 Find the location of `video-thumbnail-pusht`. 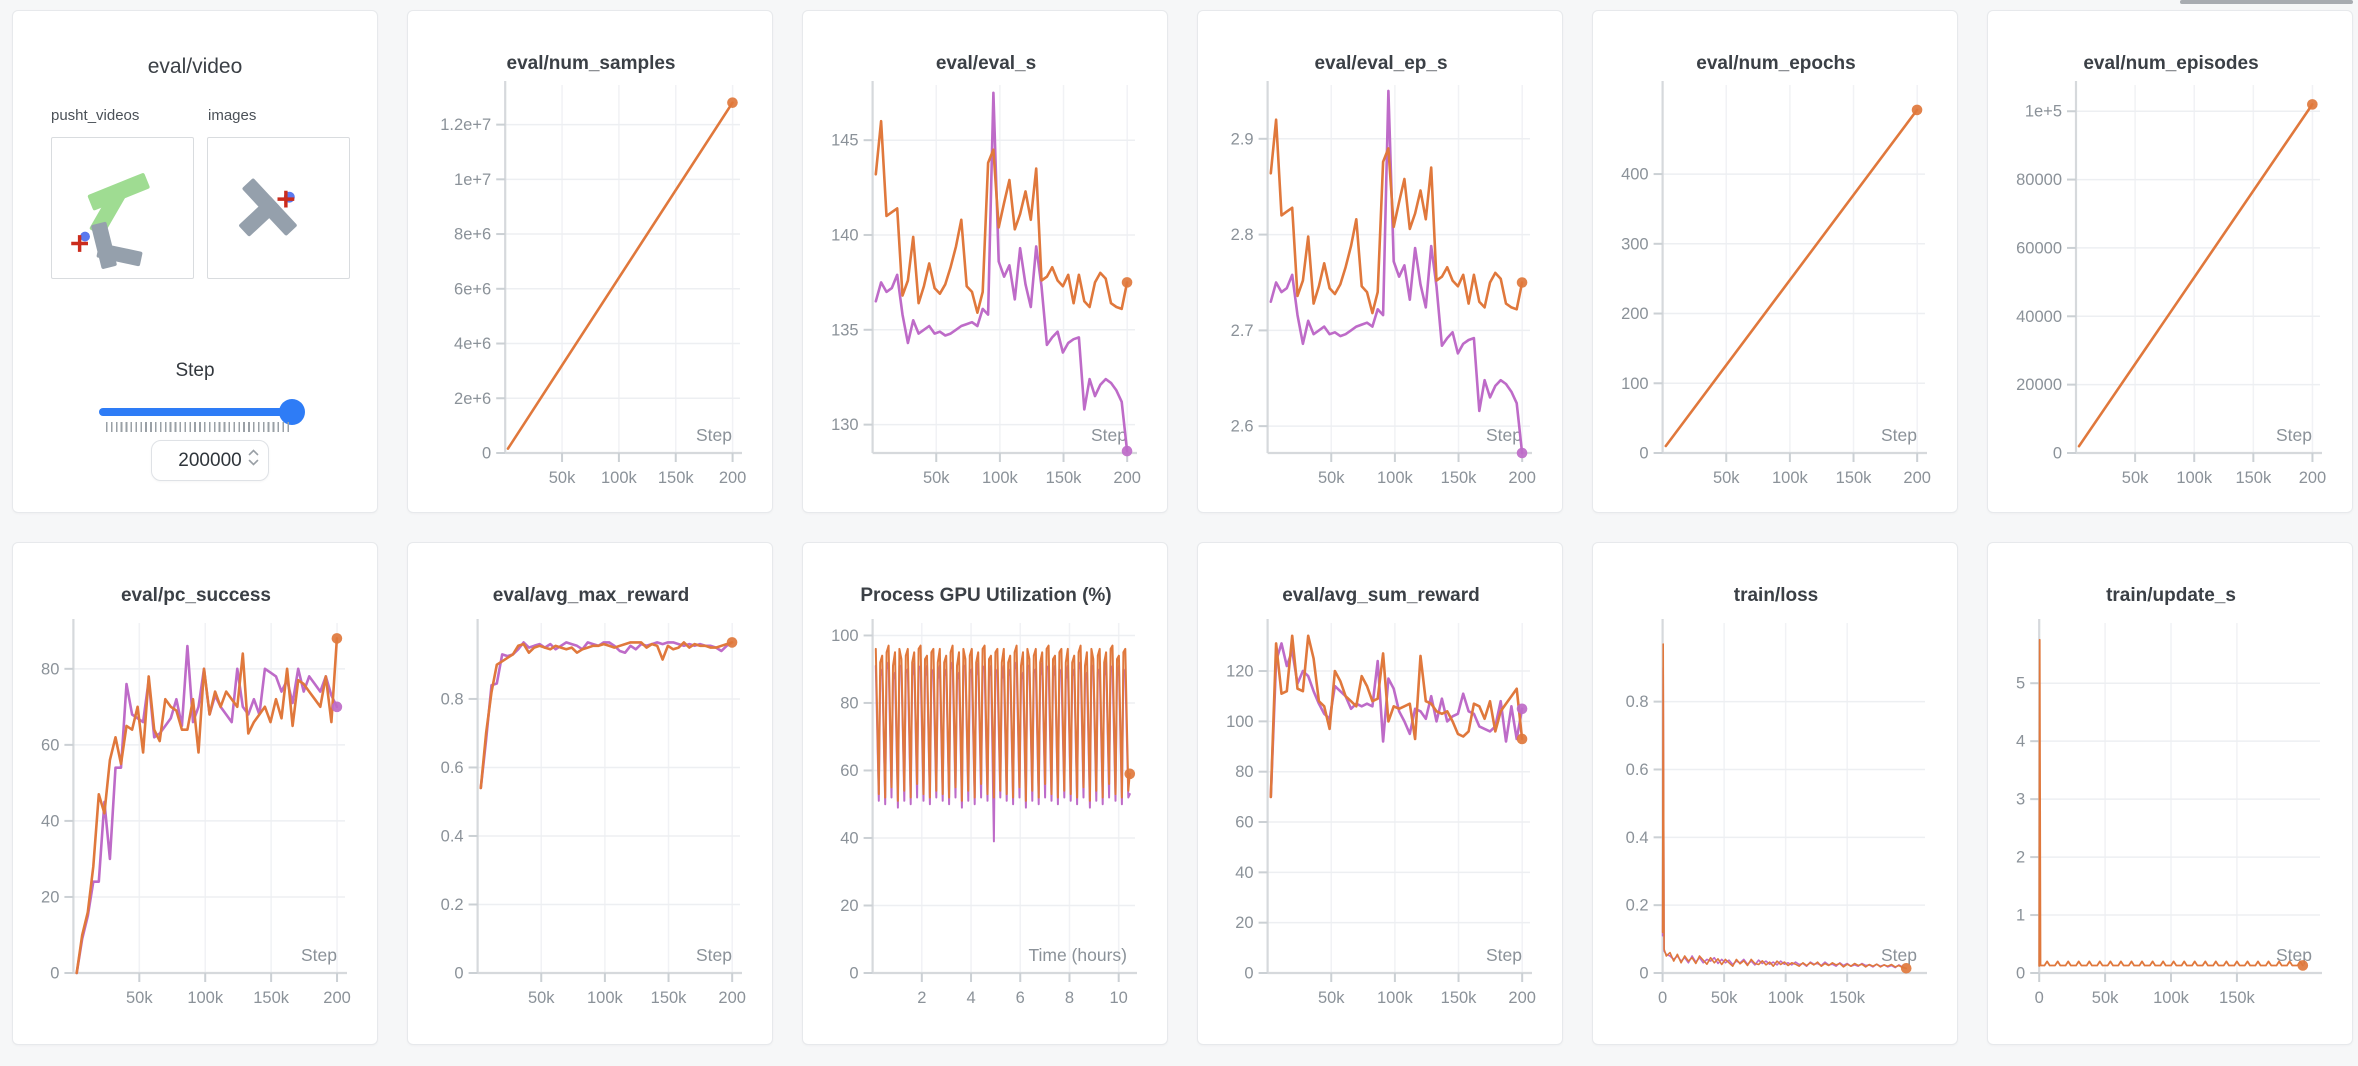

video-thumbnail-pusht is located at coordinates (122, 208).